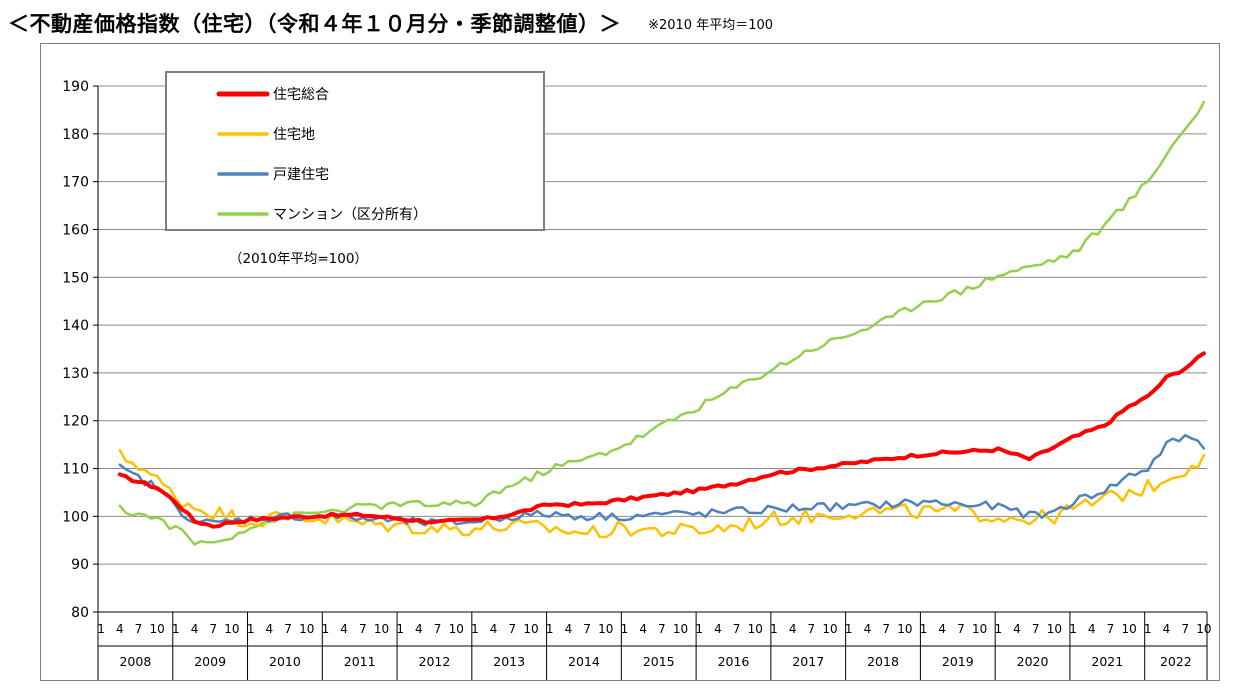 The image size is (1245, 695). What do you see at coordinates (883, 661) in the screenshot?
I see `x-year-label: 2018` at bounding box center [883, 661].